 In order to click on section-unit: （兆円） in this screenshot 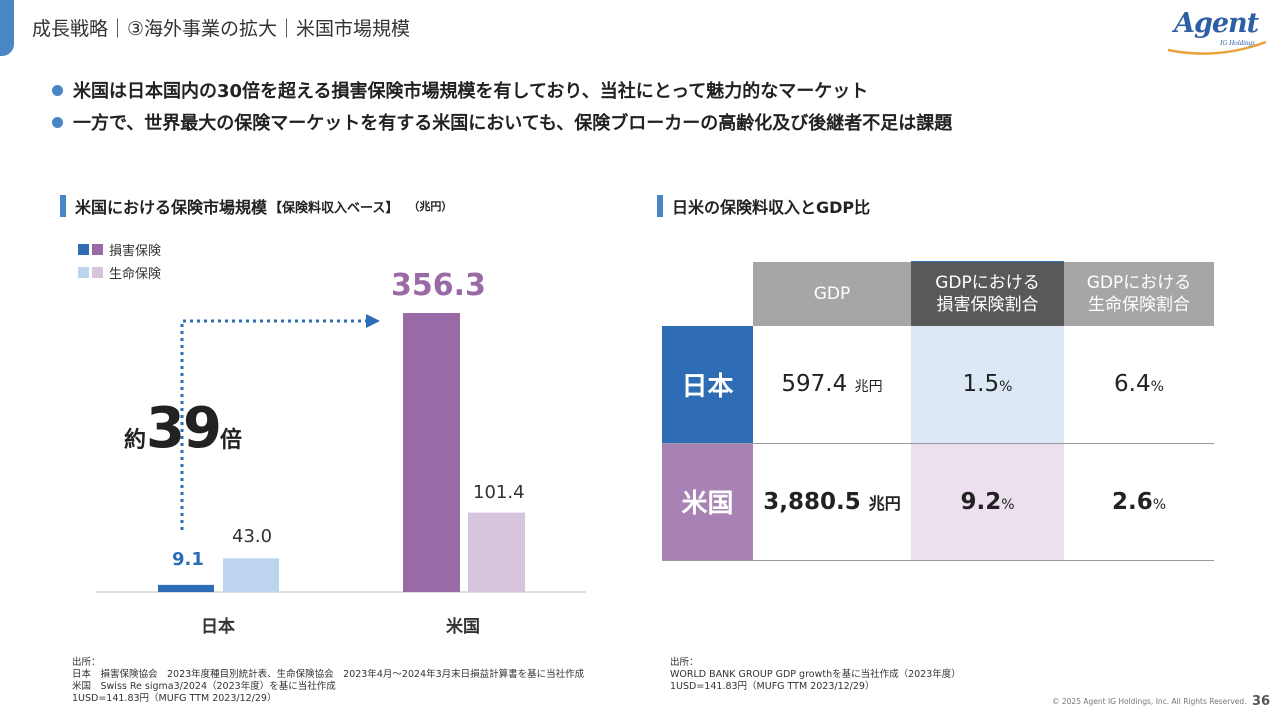, I will do `click(430, 206)`.